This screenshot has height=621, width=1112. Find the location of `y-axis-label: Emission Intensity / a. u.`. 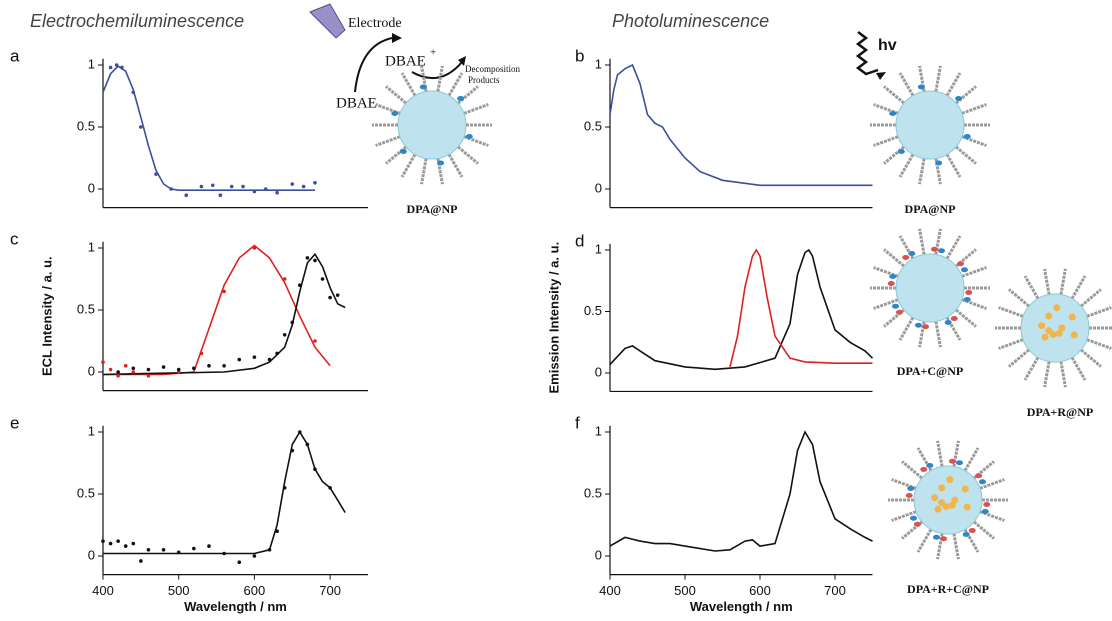

y-axis-label: Emission Intensity / a. u. is located at coordinates (553, 318).